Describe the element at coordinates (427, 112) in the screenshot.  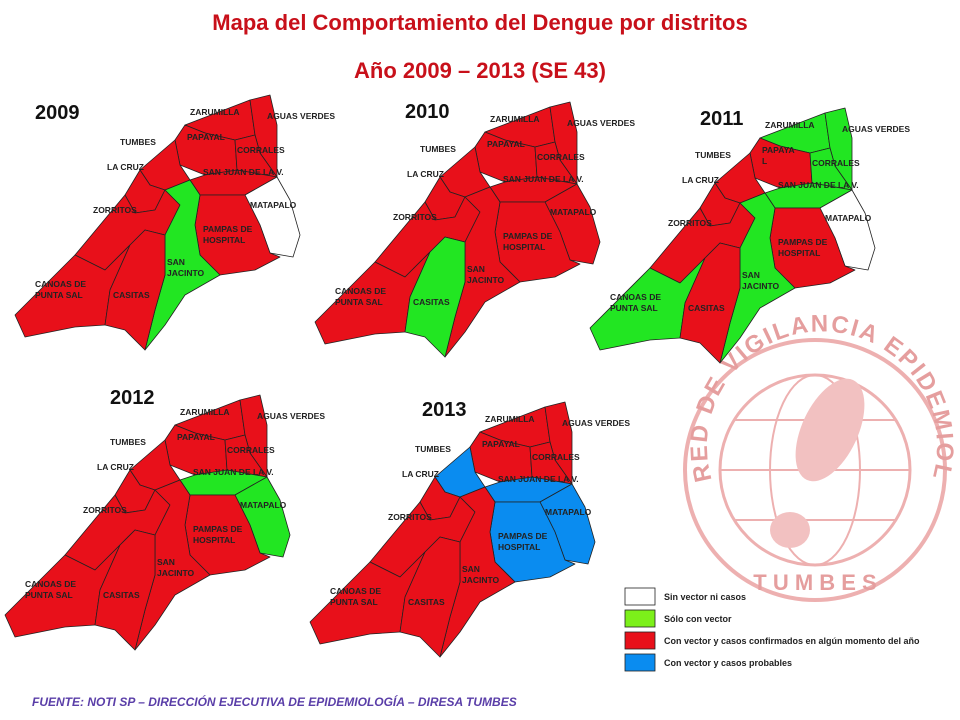
I see `year-label: 2010` at that location.